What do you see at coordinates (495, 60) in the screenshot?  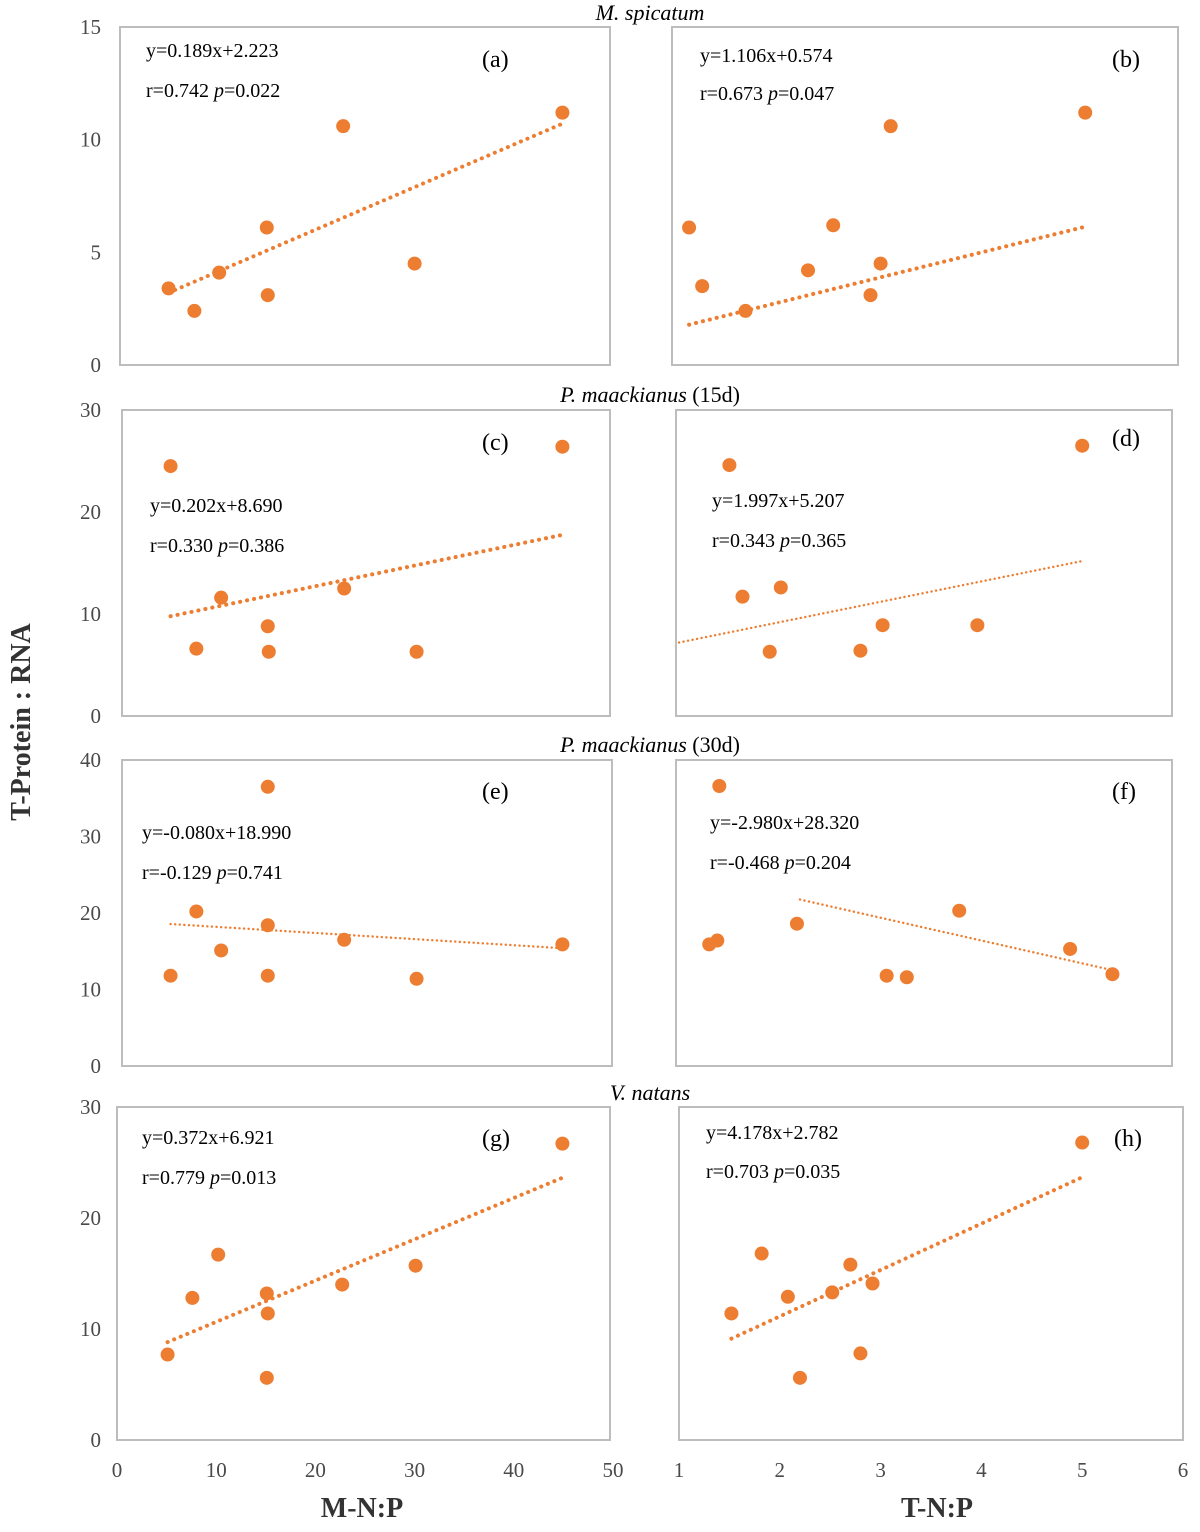 I see `panel-label: (a)` at bounding box center [495, 60].